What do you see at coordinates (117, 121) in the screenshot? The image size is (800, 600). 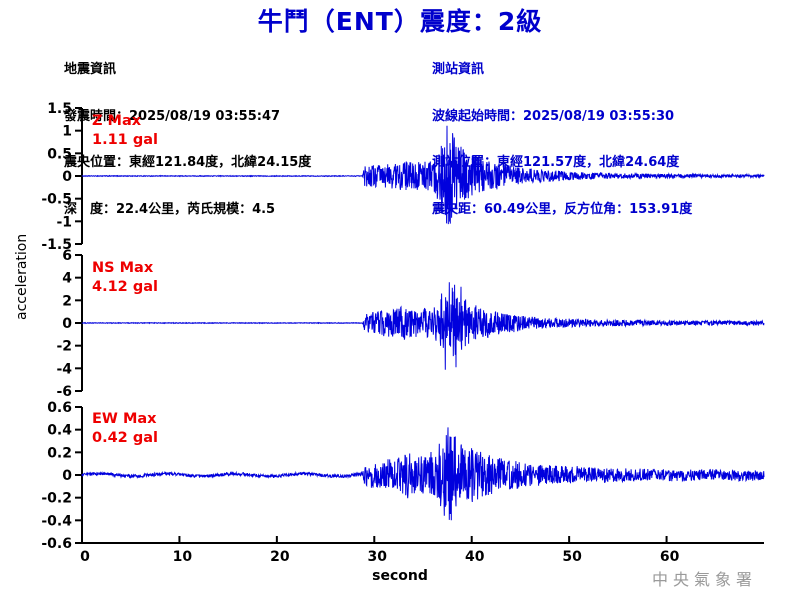 I see `z-max-title: Z Max` at bounding box center [117, 121].